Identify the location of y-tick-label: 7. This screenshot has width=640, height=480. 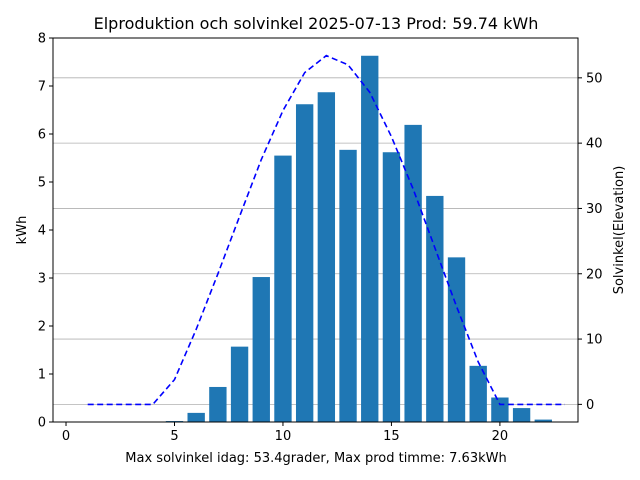
(42, 87).